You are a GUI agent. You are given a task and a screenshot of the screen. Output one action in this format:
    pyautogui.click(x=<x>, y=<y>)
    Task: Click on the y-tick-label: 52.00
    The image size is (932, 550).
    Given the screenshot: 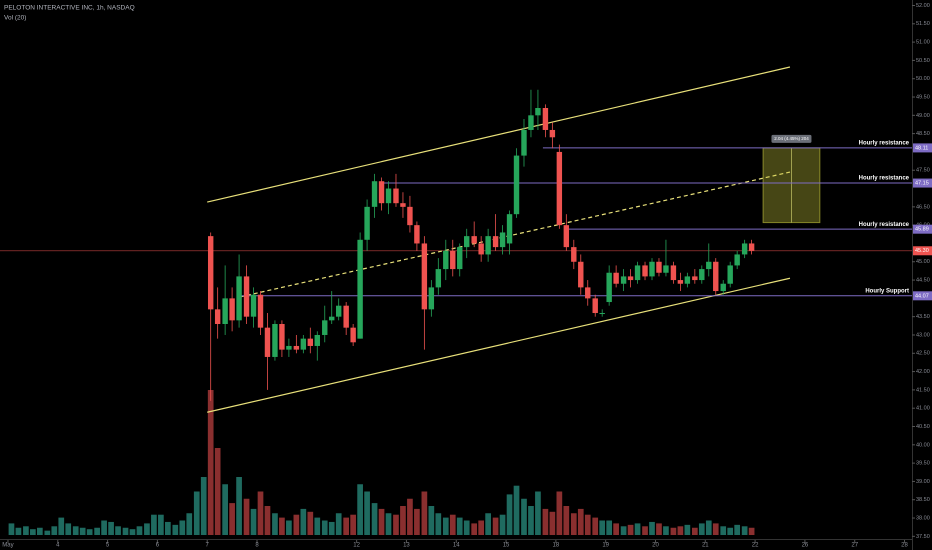 What is the action you would take?
    pyautogui.click(x=923, y=6)
    